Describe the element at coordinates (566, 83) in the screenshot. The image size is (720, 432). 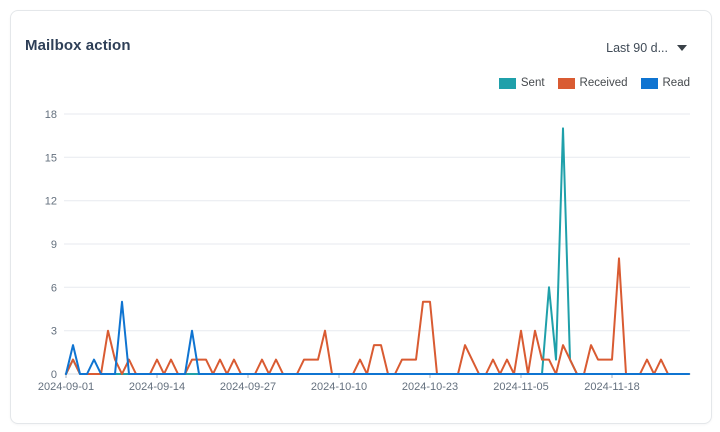
I see `legend-swatch-received` at that location.